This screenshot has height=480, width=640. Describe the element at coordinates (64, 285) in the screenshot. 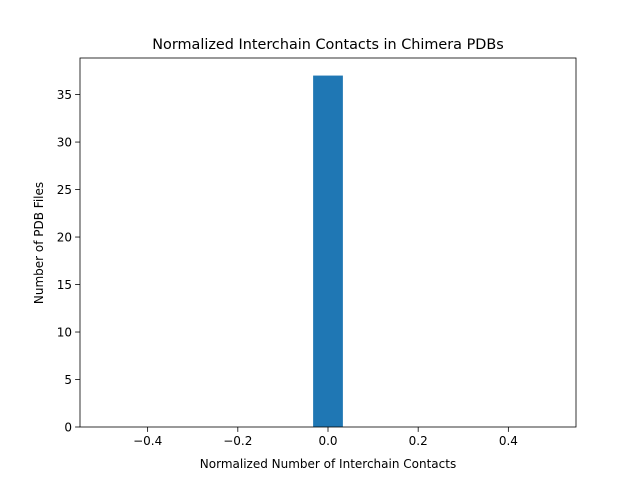

I see `y-tick-label: 15` at that location.